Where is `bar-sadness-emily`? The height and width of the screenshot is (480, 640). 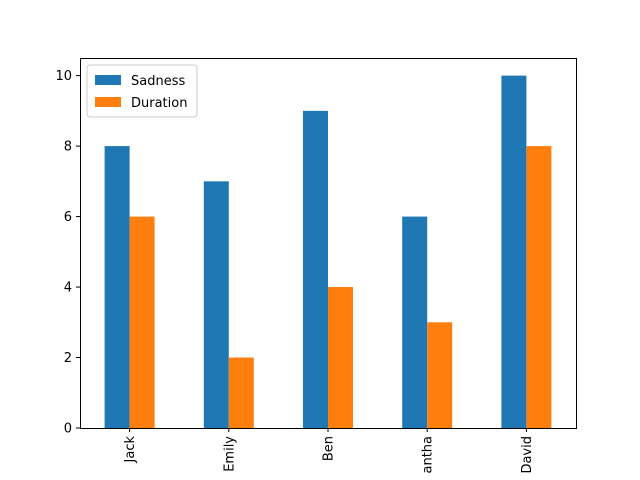
bar-sadness-emily is located at coordinates (216, 304).